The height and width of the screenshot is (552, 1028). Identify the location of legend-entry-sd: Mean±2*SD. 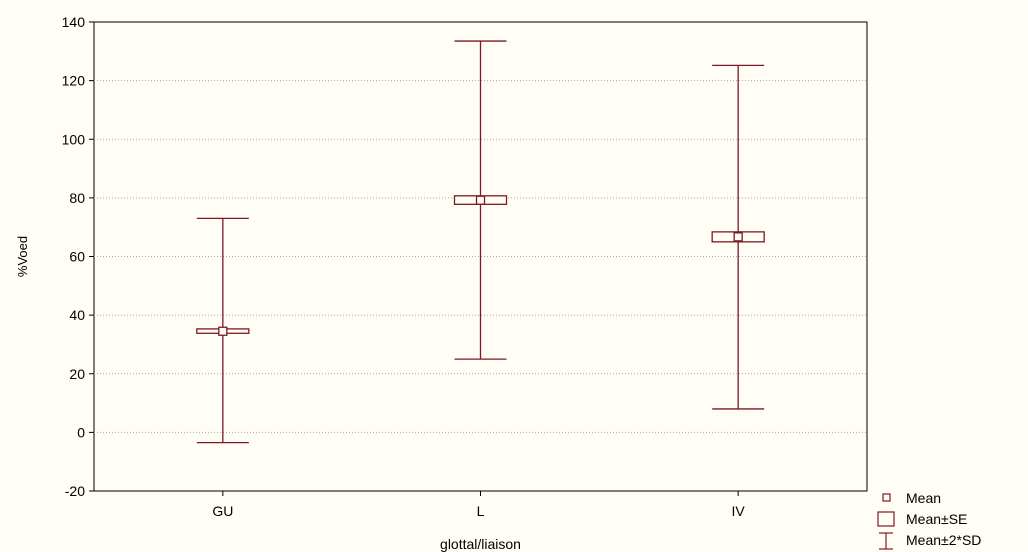
(930, 541).